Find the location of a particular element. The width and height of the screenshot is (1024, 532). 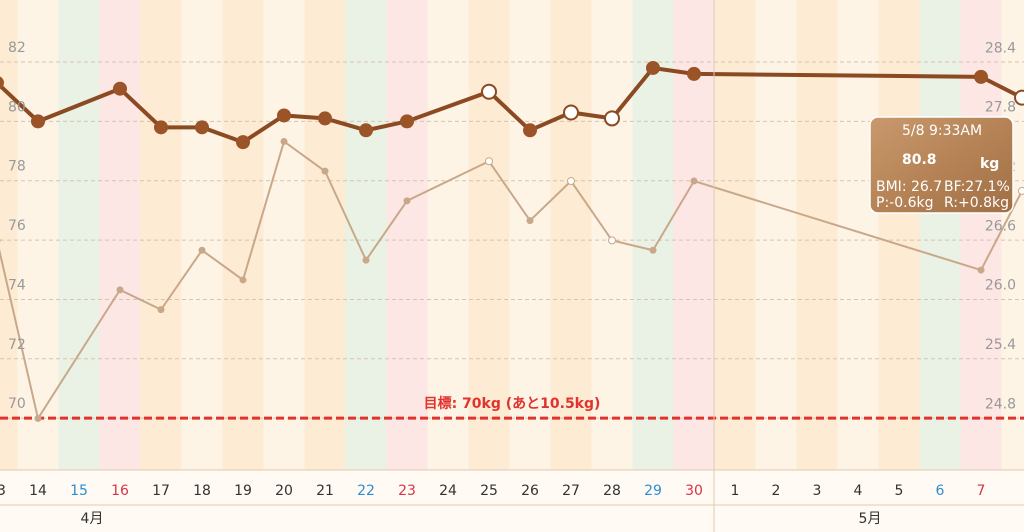

tooltip-time: 5/8 9:33AM is located at coordinates (942, 131).